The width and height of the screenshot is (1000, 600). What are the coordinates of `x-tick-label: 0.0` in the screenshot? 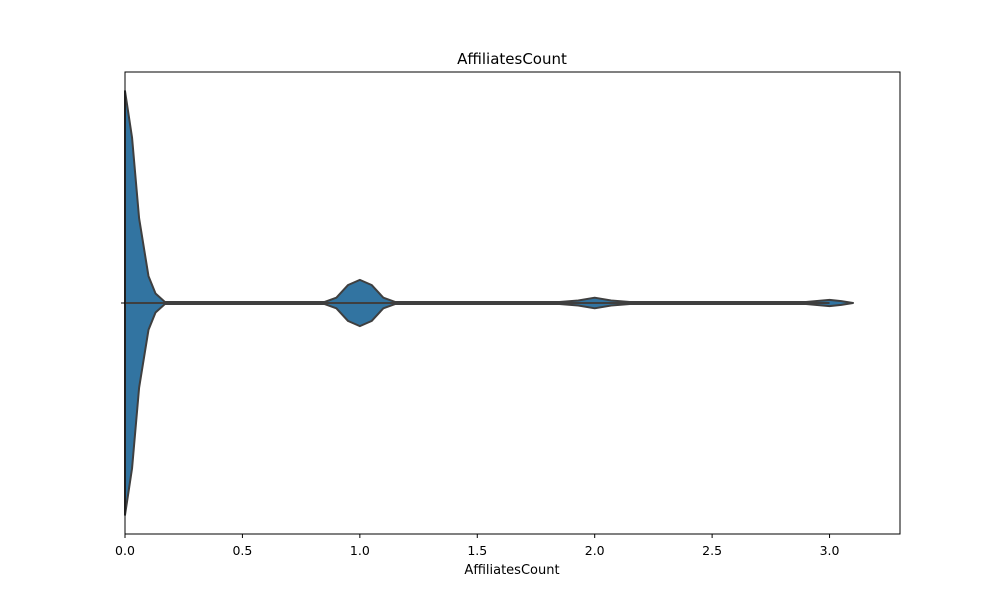 It's located at (125, 550).